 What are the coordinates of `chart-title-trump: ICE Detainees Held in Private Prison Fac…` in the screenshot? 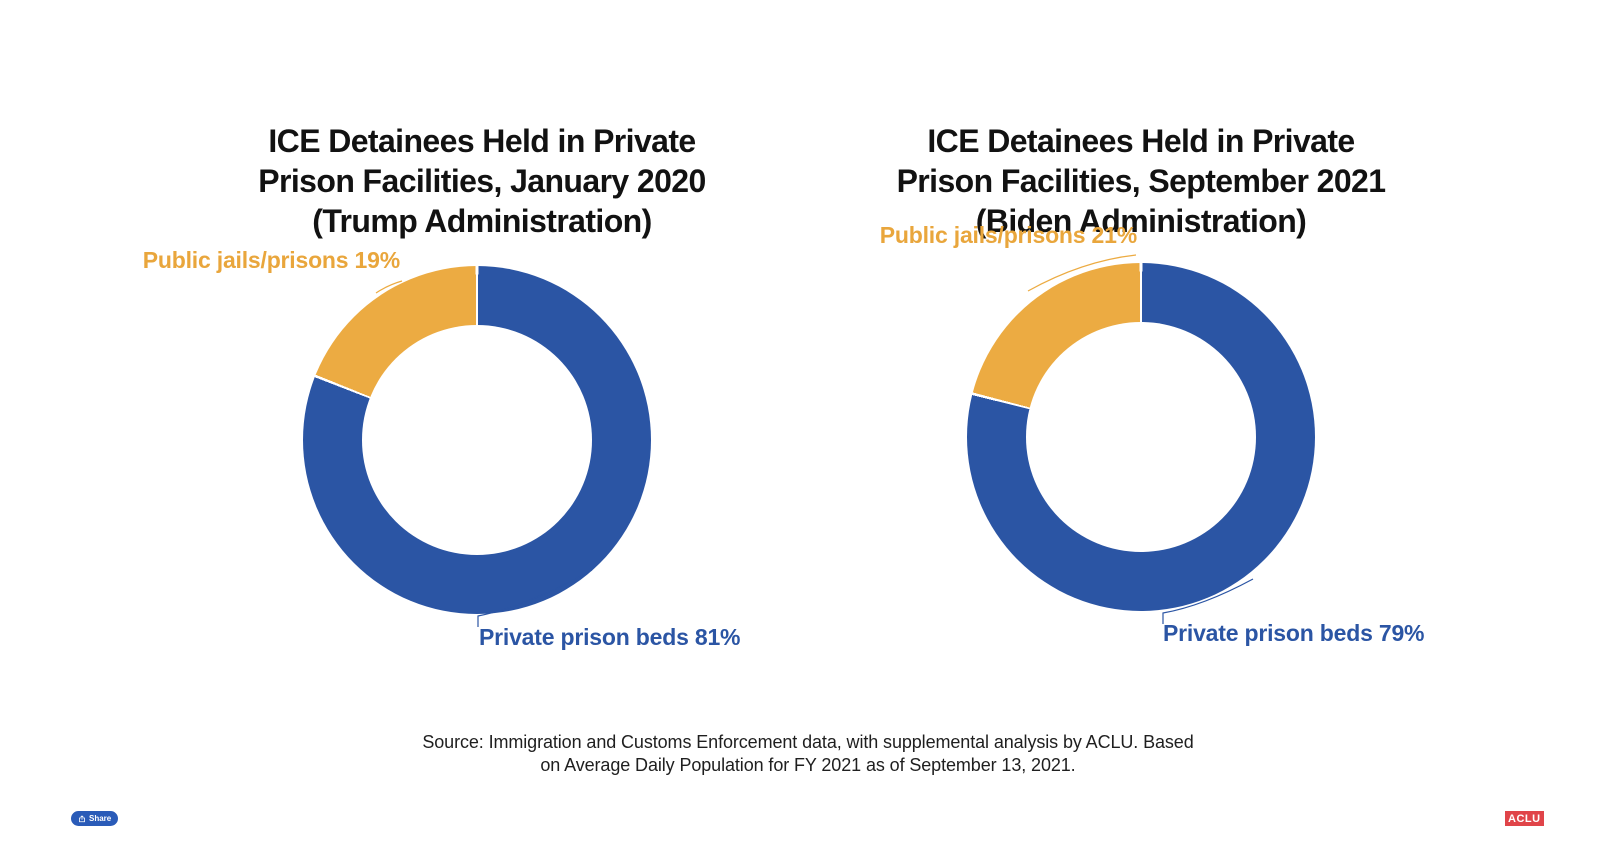 It's located at (482, 180).